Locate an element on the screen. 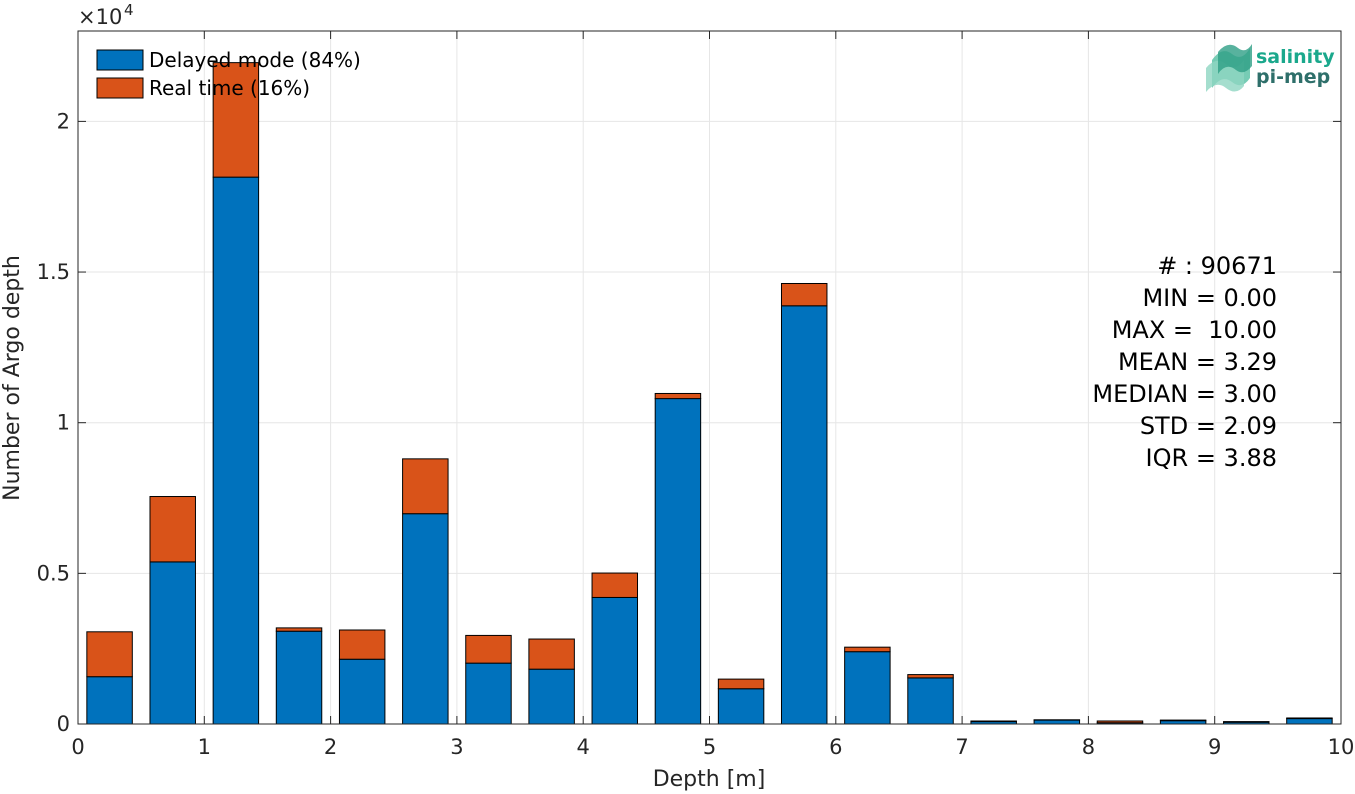  stats-mean: MEAN = 3.29 is located at coordinates (1197, 362).